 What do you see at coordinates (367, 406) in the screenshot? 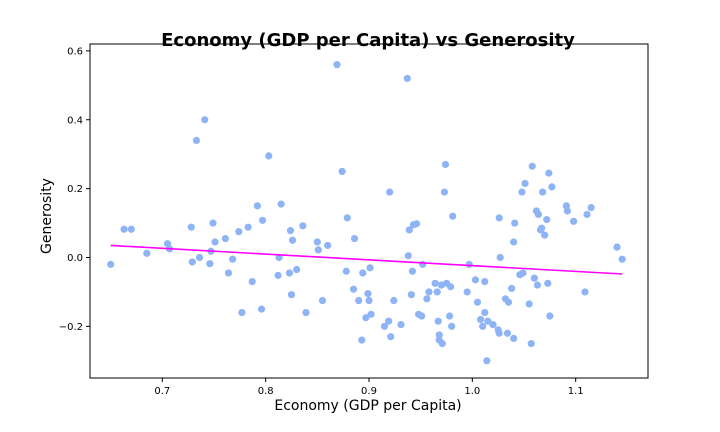
I see `x-axis-label: Economy (GDP per Capita)` at bounding box center [367, 406].